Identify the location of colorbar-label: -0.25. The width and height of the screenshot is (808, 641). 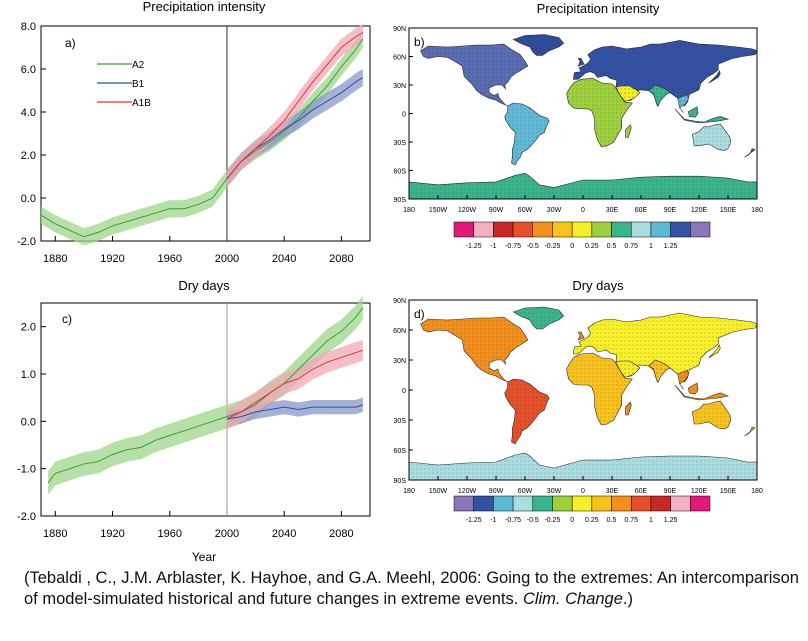
(552, 520).